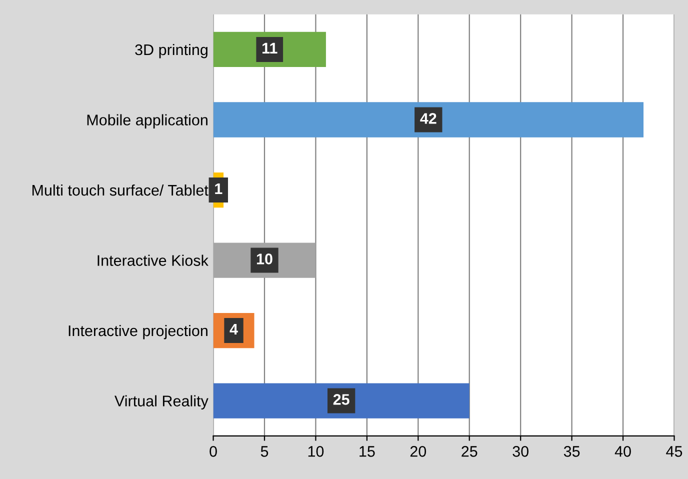 The width and height of the screenshot is (688, 479). Describe the element at coordinates (138, 332) in the screenshot. I see `y-tick-label: Interactive projection` at that location.